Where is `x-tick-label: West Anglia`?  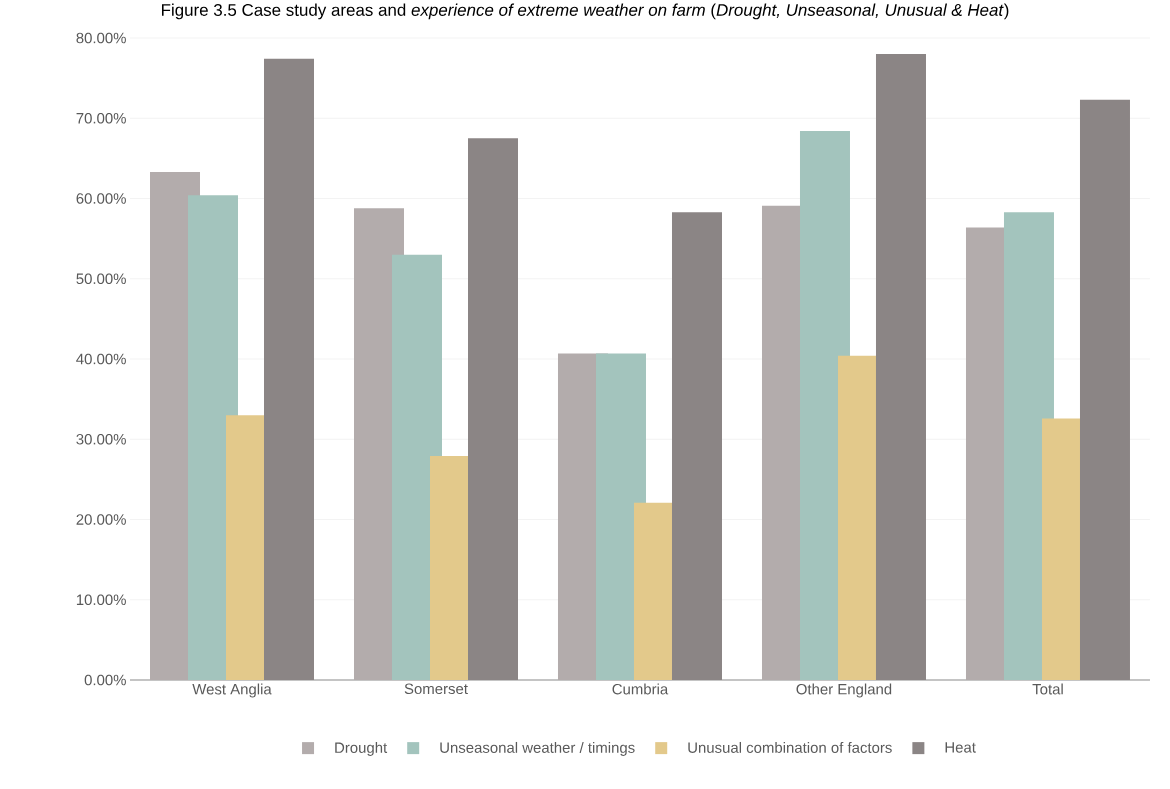 x-tick-label: West Anglia is located at coordinates (232, 690).